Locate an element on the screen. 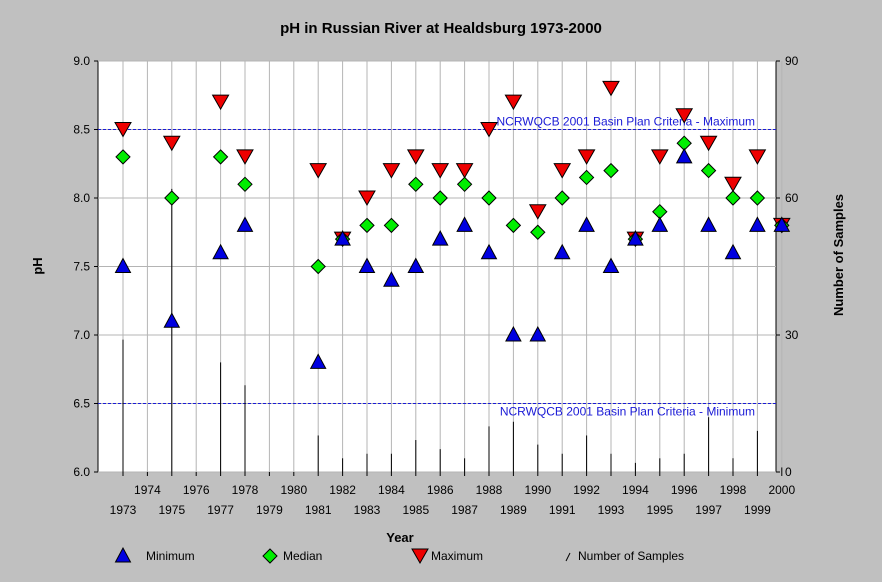 This screenshot has width=882, height=582. x-tick-label: 1994 is located at coordinates (635, 490).